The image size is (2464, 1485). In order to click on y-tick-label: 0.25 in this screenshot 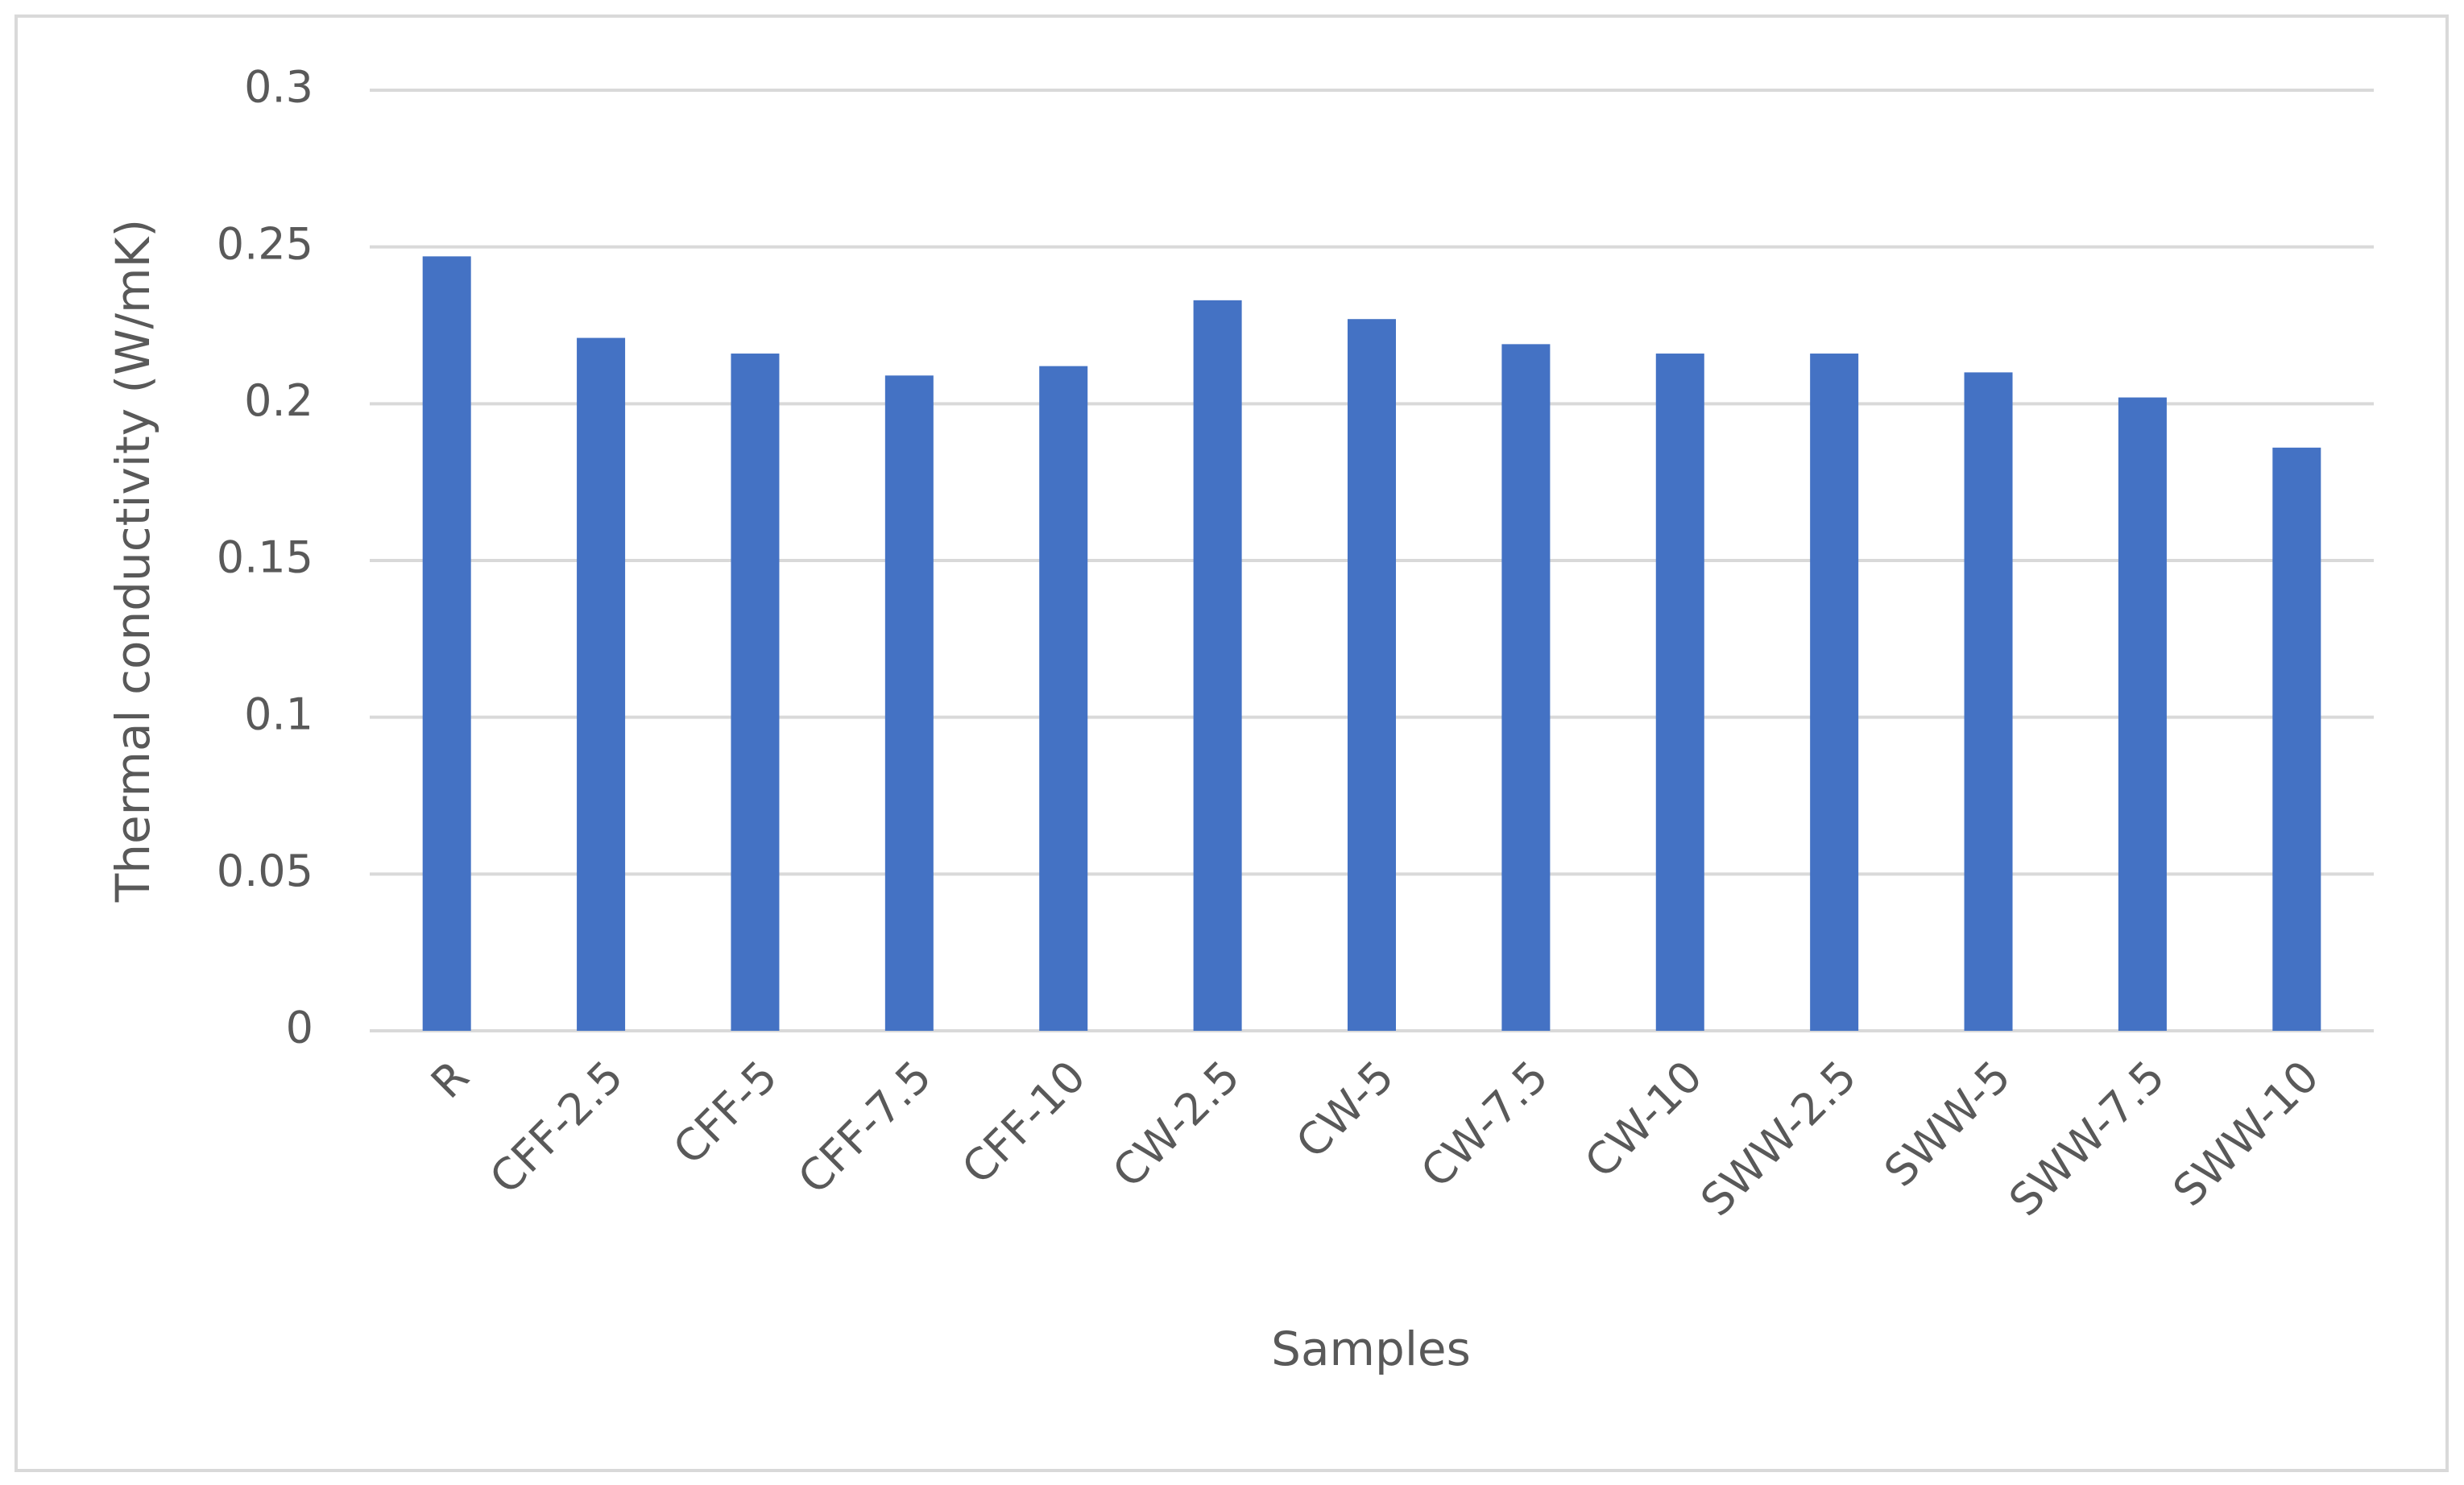, I will do `click(265, 244)`.